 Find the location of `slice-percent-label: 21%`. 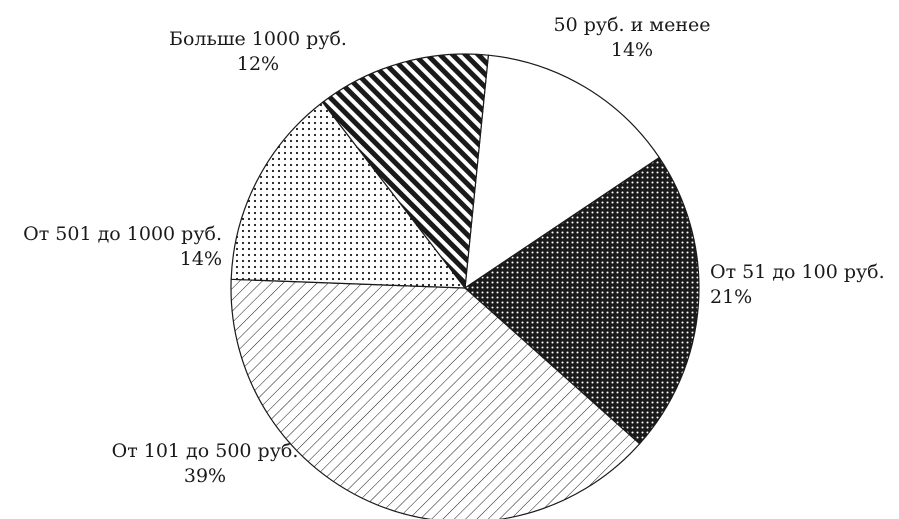

slice-percent-label: 21% is located at coordinates (731, 297).